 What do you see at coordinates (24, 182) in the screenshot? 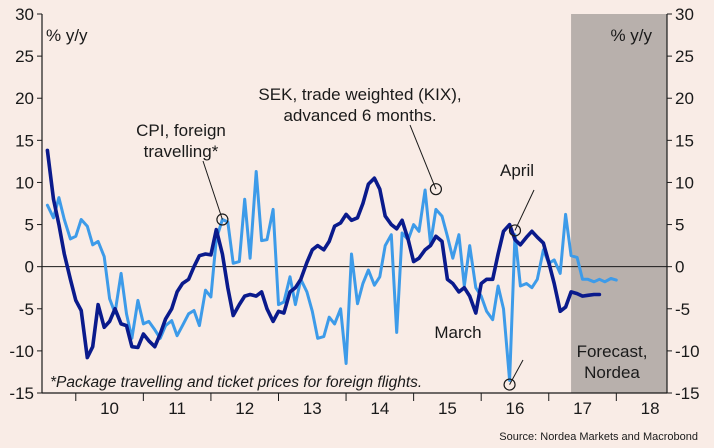
I see `y-tick-label-left: 10` at bounding box center [24, 182].